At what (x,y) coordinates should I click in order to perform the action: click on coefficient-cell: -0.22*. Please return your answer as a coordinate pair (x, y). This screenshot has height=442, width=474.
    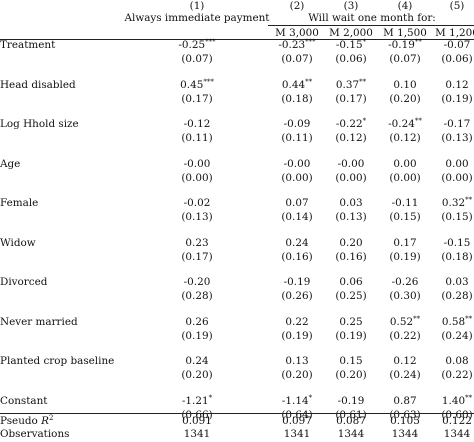
    Looking at the image, I should click on (351, 124).